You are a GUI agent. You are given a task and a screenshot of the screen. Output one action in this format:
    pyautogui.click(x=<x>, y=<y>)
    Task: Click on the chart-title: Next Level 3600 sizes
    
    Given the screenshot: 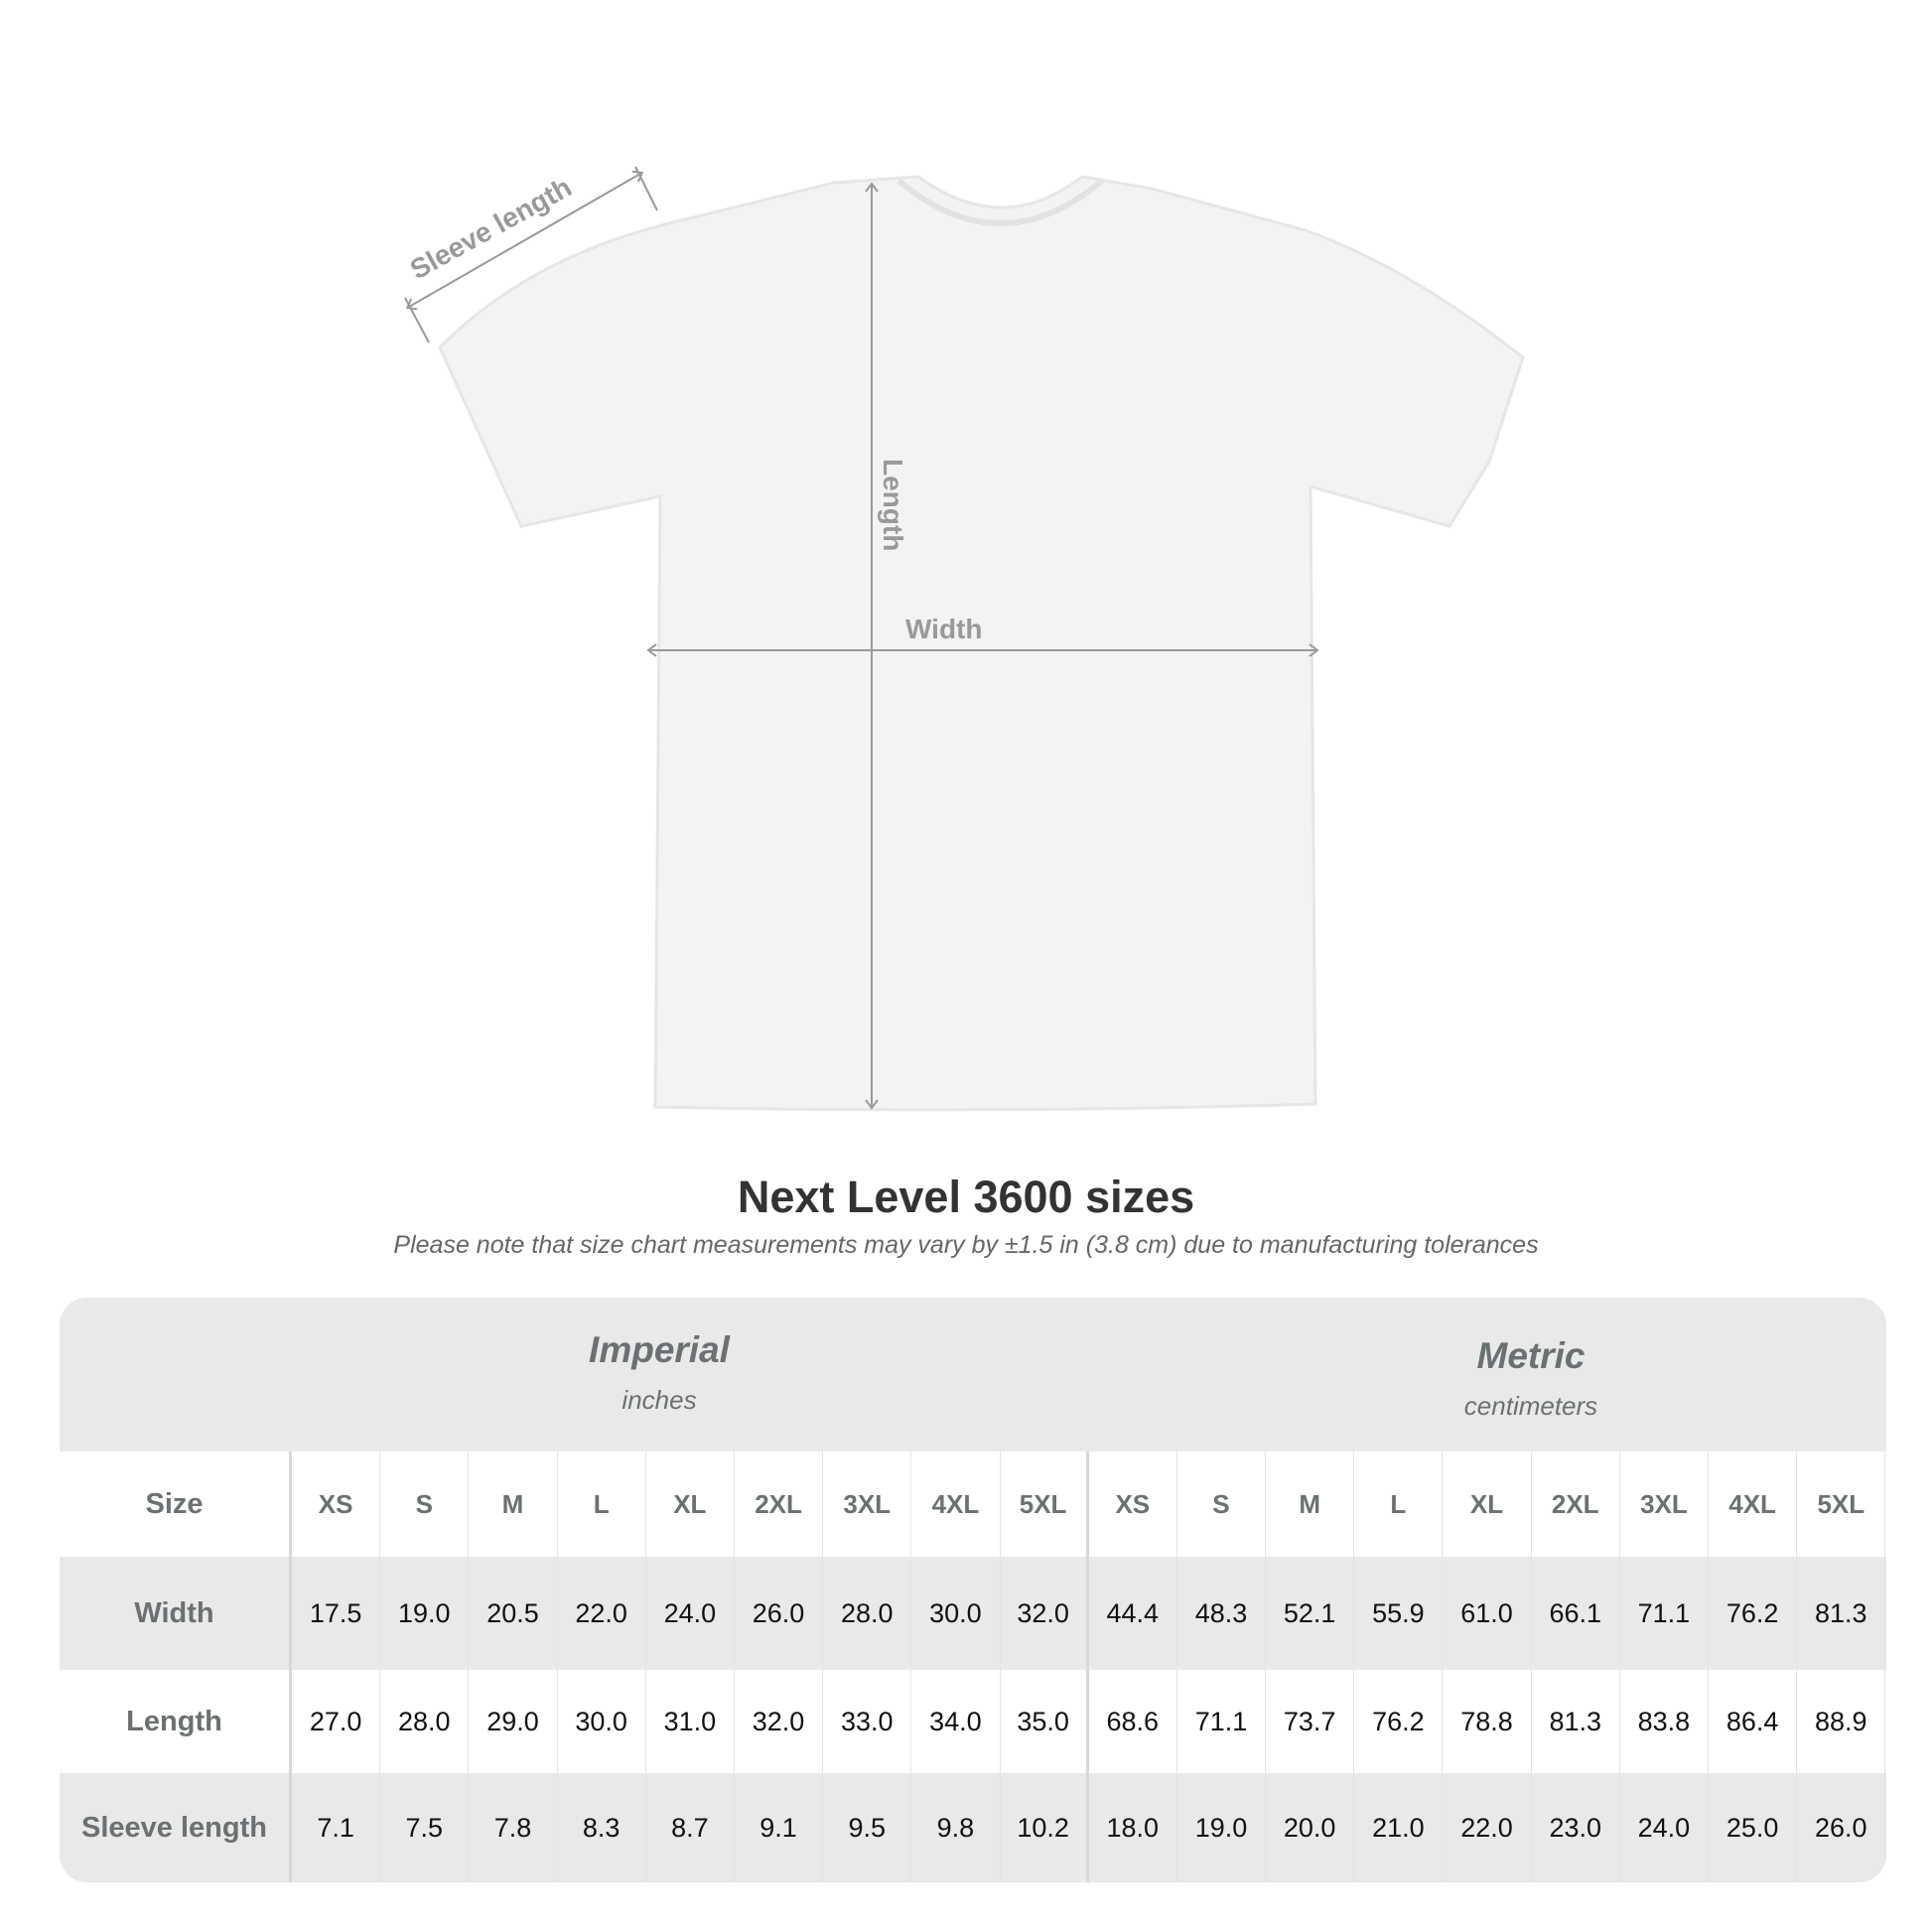 What is the action you would take?
    pyautogui.click(x=966, y=1197)
    